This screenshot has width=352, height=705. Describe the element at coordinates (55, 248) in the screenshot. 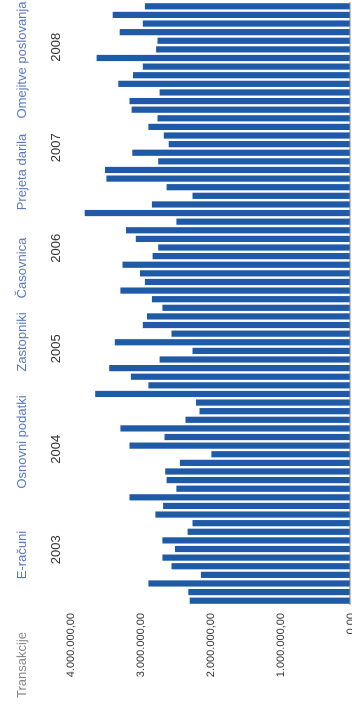

I see `year-label: 2006` at that location.